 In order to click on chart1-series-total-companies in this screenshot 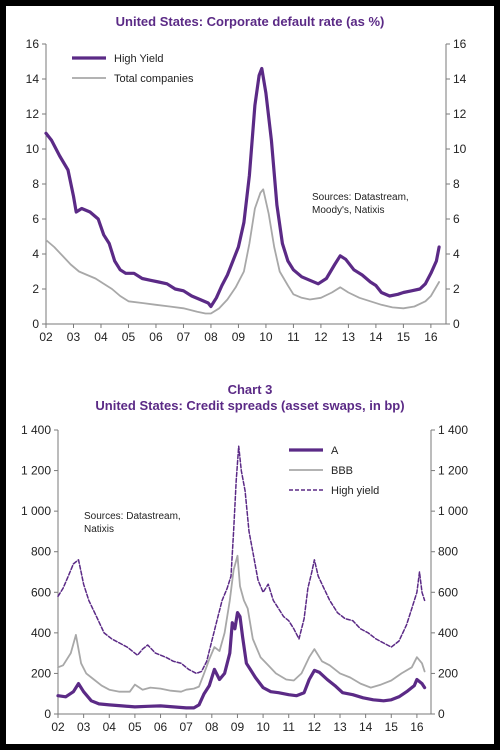, I will do `click(242, 251)`.